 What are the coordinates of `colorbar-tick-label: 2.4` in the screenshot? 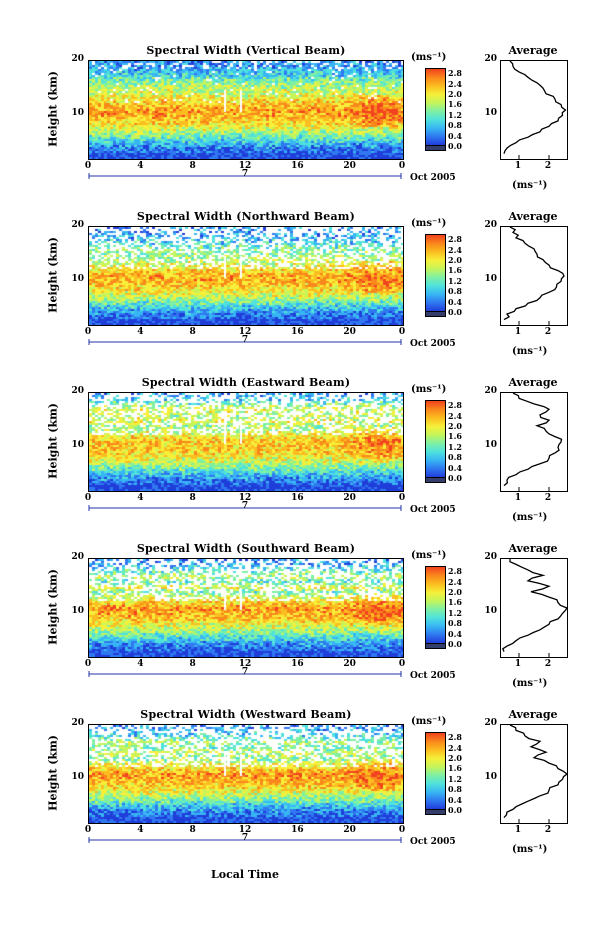 It's located at (455, 747).